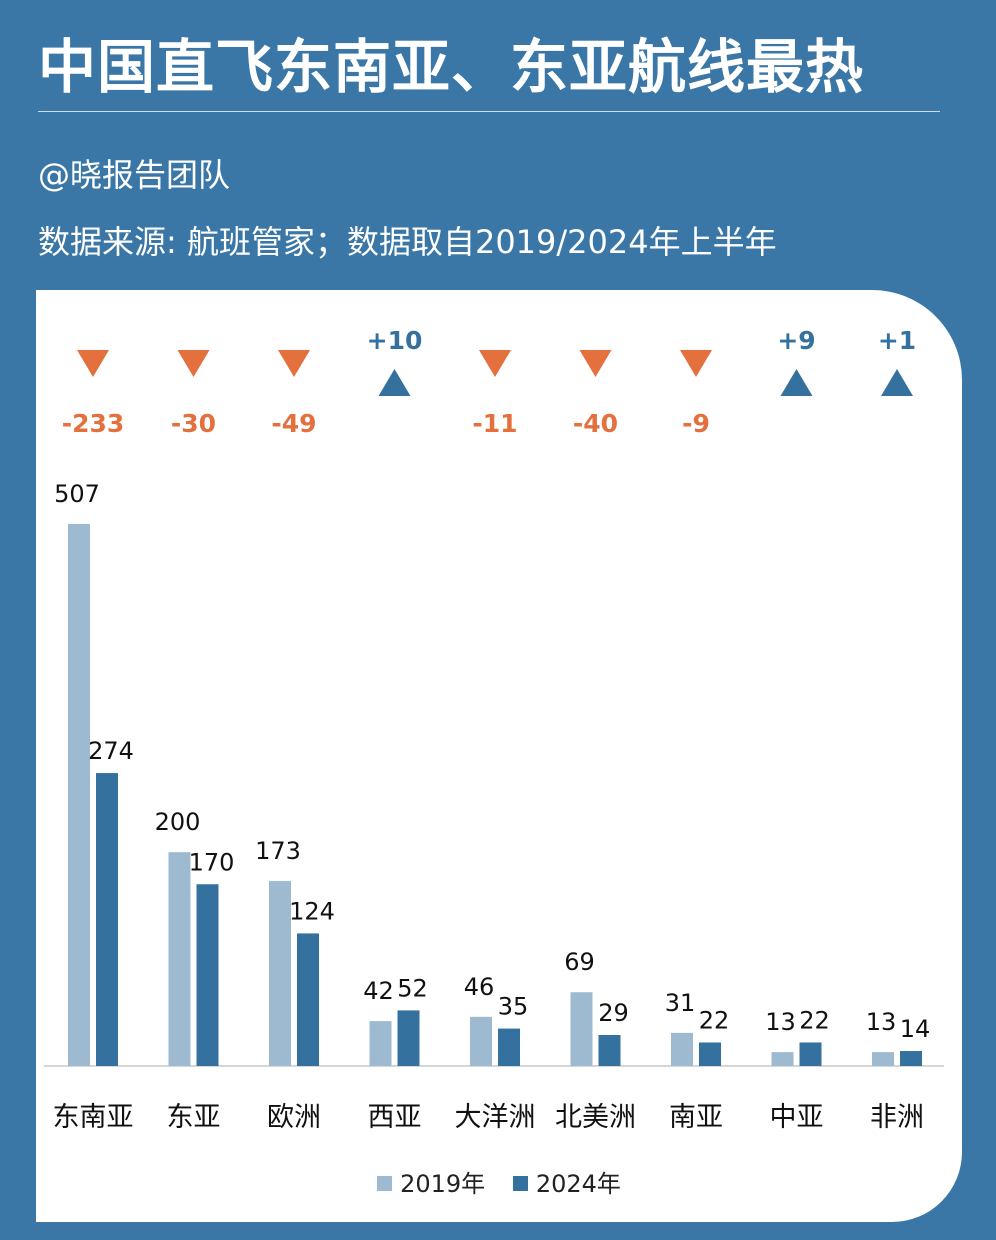  What do you see at coordinates (212, 862) in the screenshot?
I see `value-label-2024: 170` at bounding box center [212, 862].